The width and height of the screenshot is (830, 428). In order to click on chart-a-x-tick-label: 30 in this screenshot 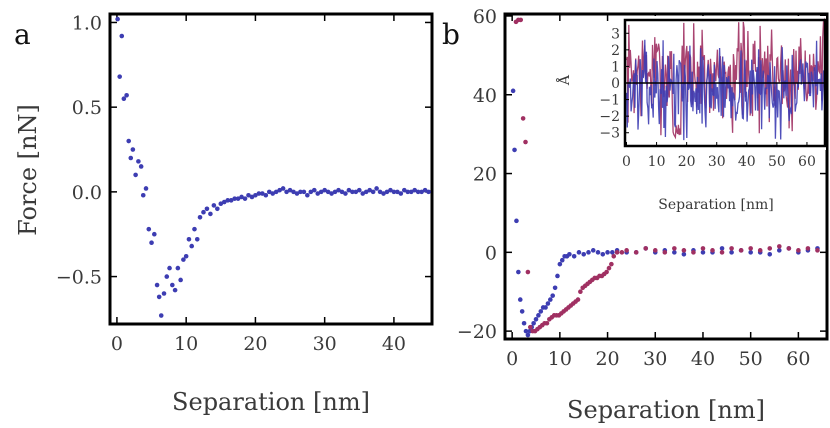, I will do `click(325, 344)`.